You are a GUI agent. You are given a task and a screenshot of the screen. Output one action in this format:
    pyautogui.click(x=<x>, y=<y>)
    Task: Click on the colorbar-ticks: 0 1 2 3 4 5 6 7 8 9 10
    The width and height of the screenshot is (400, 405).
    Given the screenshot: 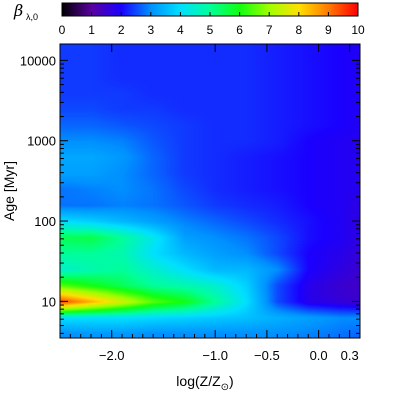 What is the action you would take?
    pyautogui.click(x=212, y=24)
    